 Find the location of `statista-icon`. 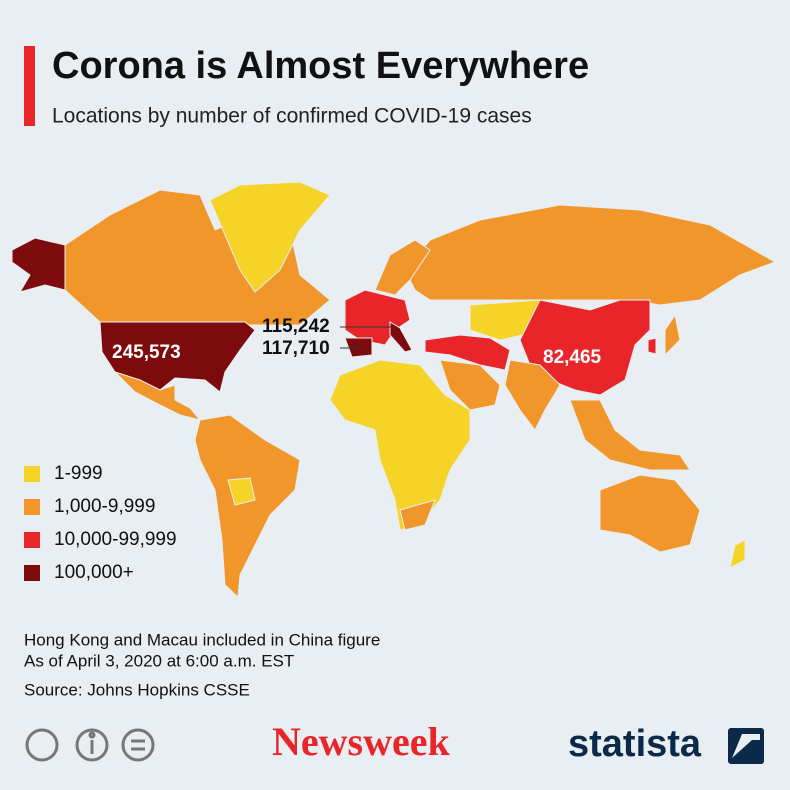

statista-icon is located at coordinates (746, 746).